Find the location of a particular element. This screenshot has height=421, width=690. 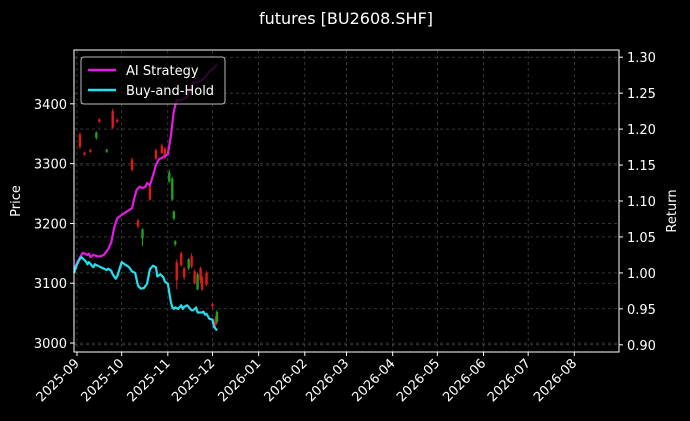

right-tick-label: 1.00 is located at coordinates (641, 274).